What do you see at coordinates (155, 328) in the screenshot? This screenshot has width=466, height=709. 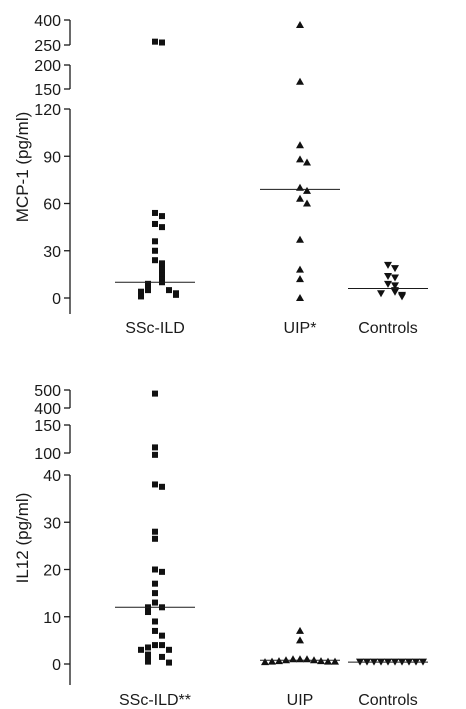 I see `category-label: SSc-ILD` at bounding box center [155, 328].